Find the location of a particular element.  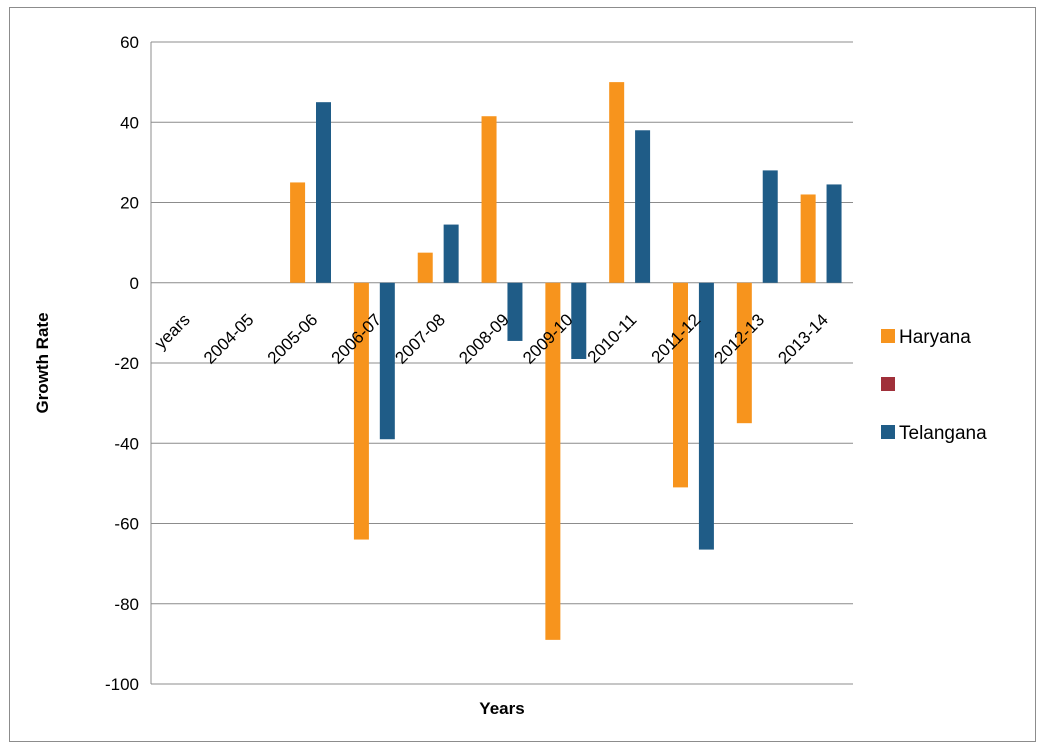

category-label: 2007-08 is located at coordinates (420, 339).